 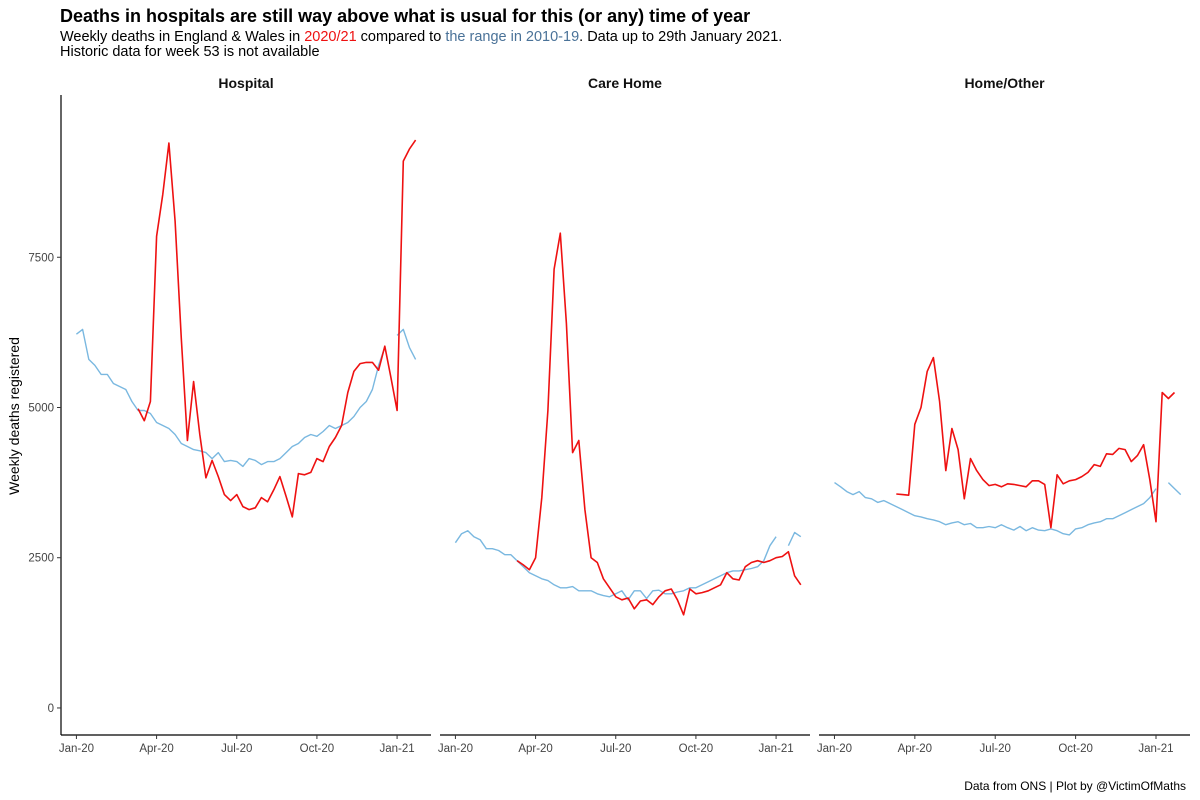 I want to click on y-tick-label: 7500, so click(x=41, y=258).